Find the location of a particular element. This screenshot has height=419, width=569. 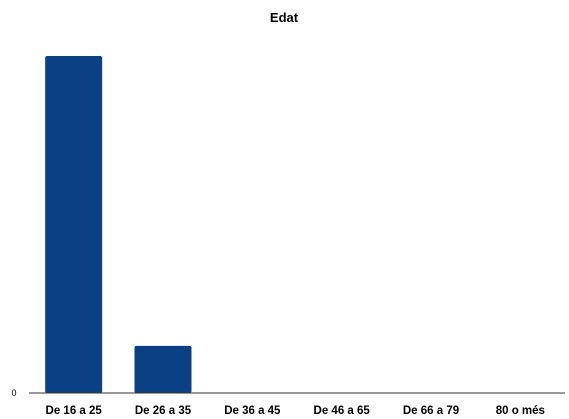

x-tick-label-6: 80 o més is located at coordinates (520, 411).